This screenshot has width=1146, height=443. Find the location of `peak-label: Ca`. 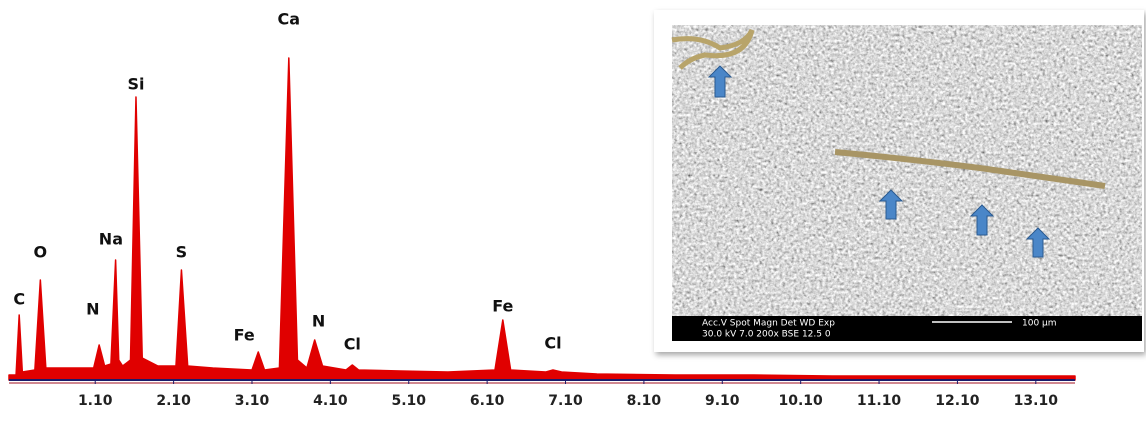

peak-label: Ca is located at coordinates (289, 19).